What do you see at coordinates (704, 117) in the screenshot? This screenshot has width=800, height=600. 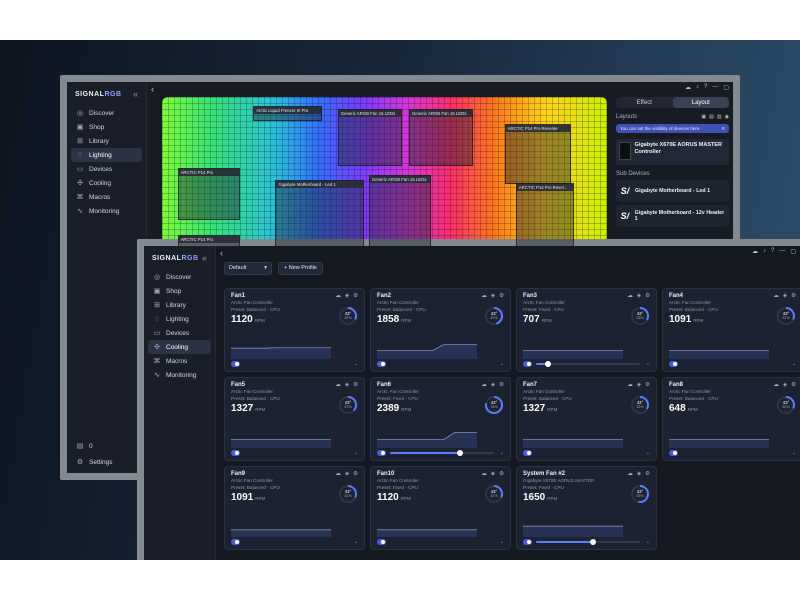 I see `folder-icon: ▣` at bounding box center [704, 117].